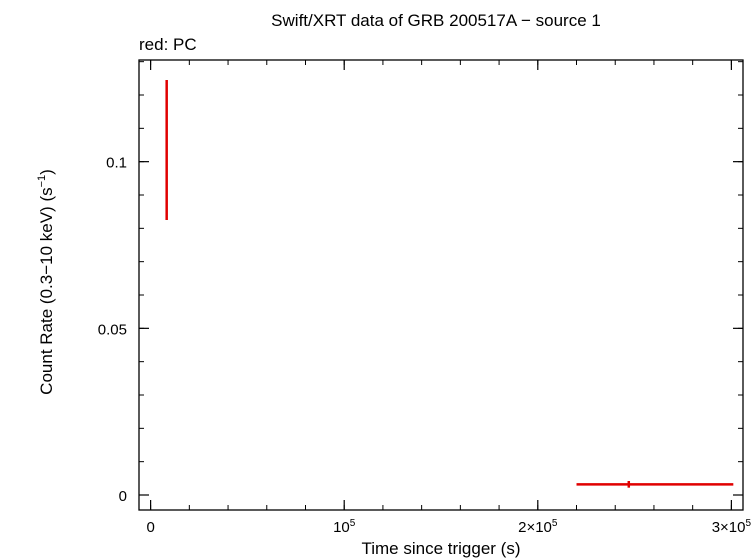 Image resolution: width=755 pixels, height=558 pixels. Describe the element at coordinates (116, 163) in the screenshot. I see `y-tick-label: 0.1` at that location.